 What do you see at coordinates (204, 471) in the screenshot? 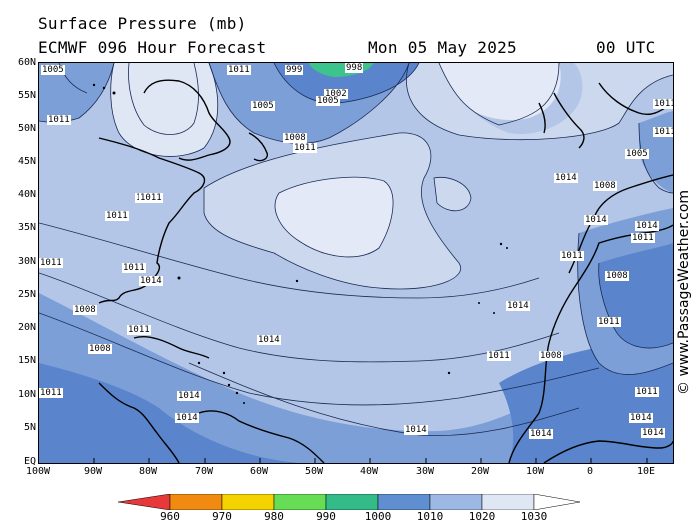
I see `lon-label: 70W` at bounding box center [204, 471].